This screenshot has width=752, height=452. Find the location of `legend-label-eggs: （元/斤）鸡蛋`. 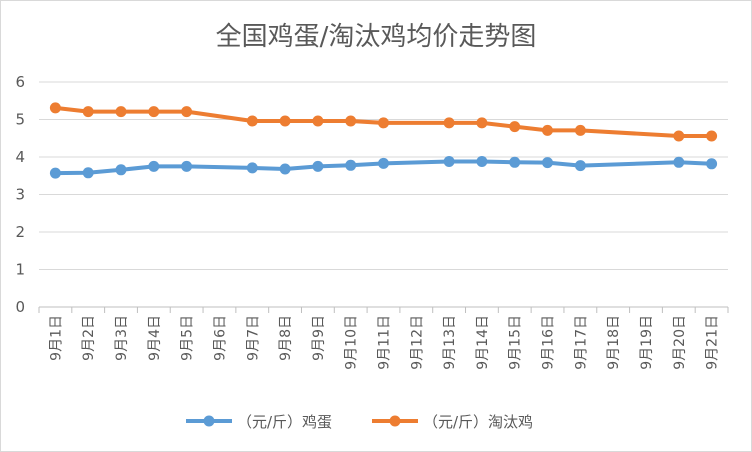

legend-label-eggs: （元/斤）鸡蛋 is located at coordinates (284, 422).